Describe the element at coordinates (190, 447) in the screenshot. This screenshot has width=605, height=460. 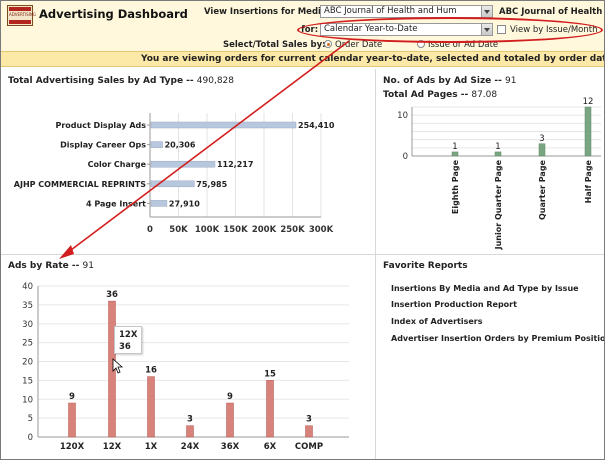
I see `category-label: 24X` at that location.